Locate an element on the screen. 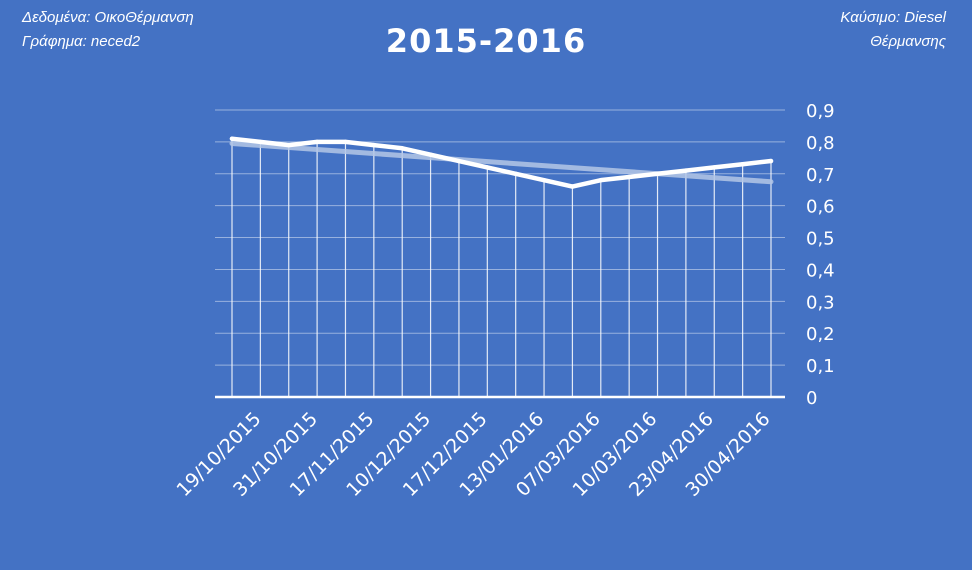 The image size is (972, 570). data-source-label: Δεδομένα: ΟικοΘέρμανση is located at coordinates (108, 17).